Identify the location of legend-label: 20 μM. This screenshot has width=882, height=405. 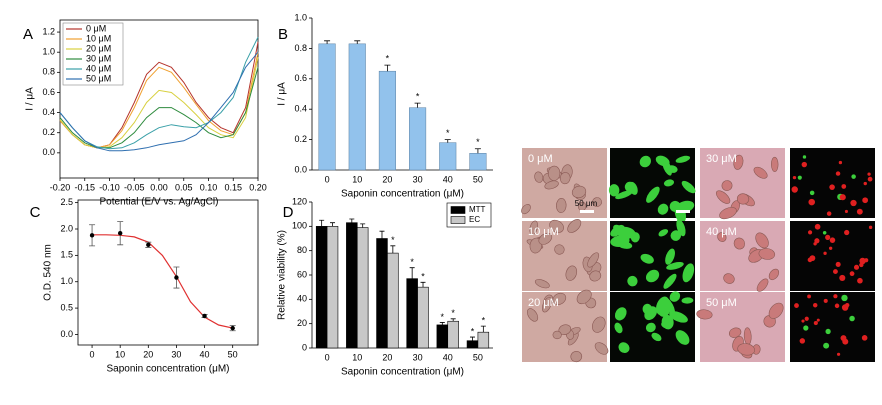
(98, 48).